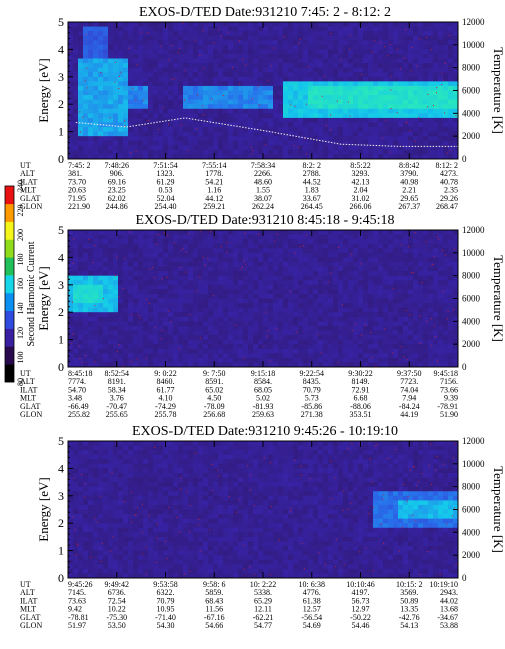 The width and height of the screenshot is (505, 649). Describe the element at coordinates (166, 198) in the screenshot. I see `orbit-value: 52.04` at that location.